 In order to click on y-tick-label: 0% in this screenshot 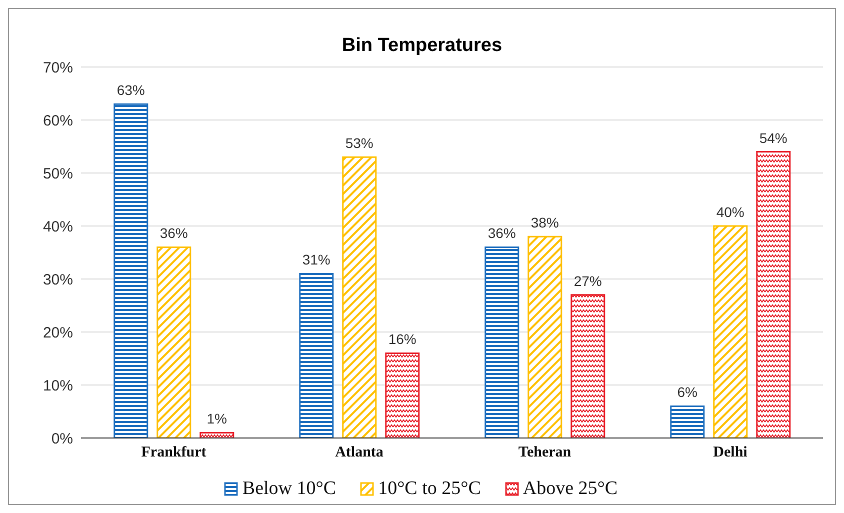, I will do `click(62, 439)`.